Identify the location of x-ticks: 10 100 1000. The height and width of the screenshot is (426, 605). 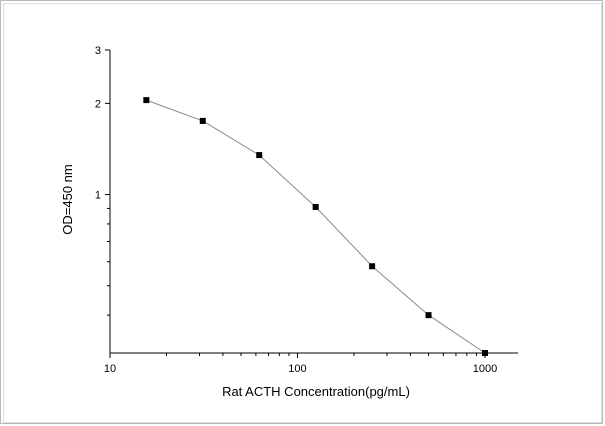
(300, 364).